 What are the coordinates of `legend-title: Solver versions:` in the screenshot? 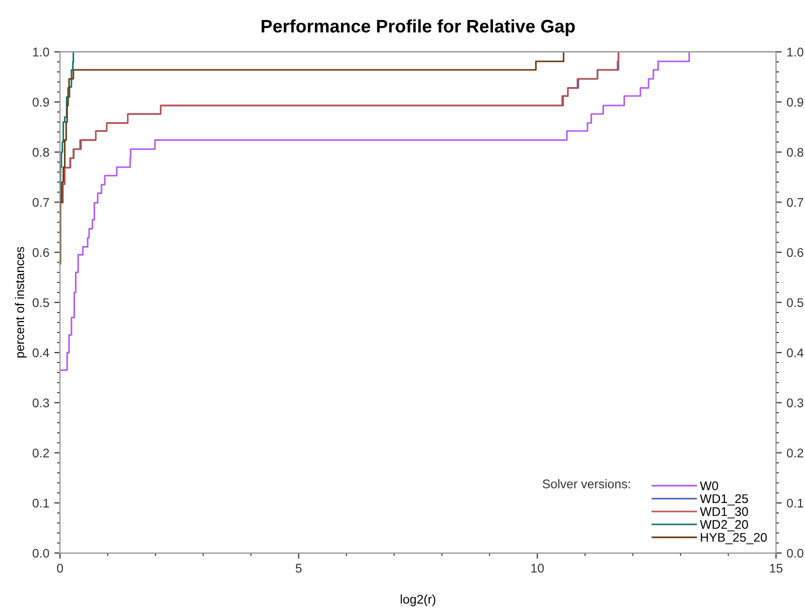 It's located at (586, 483).